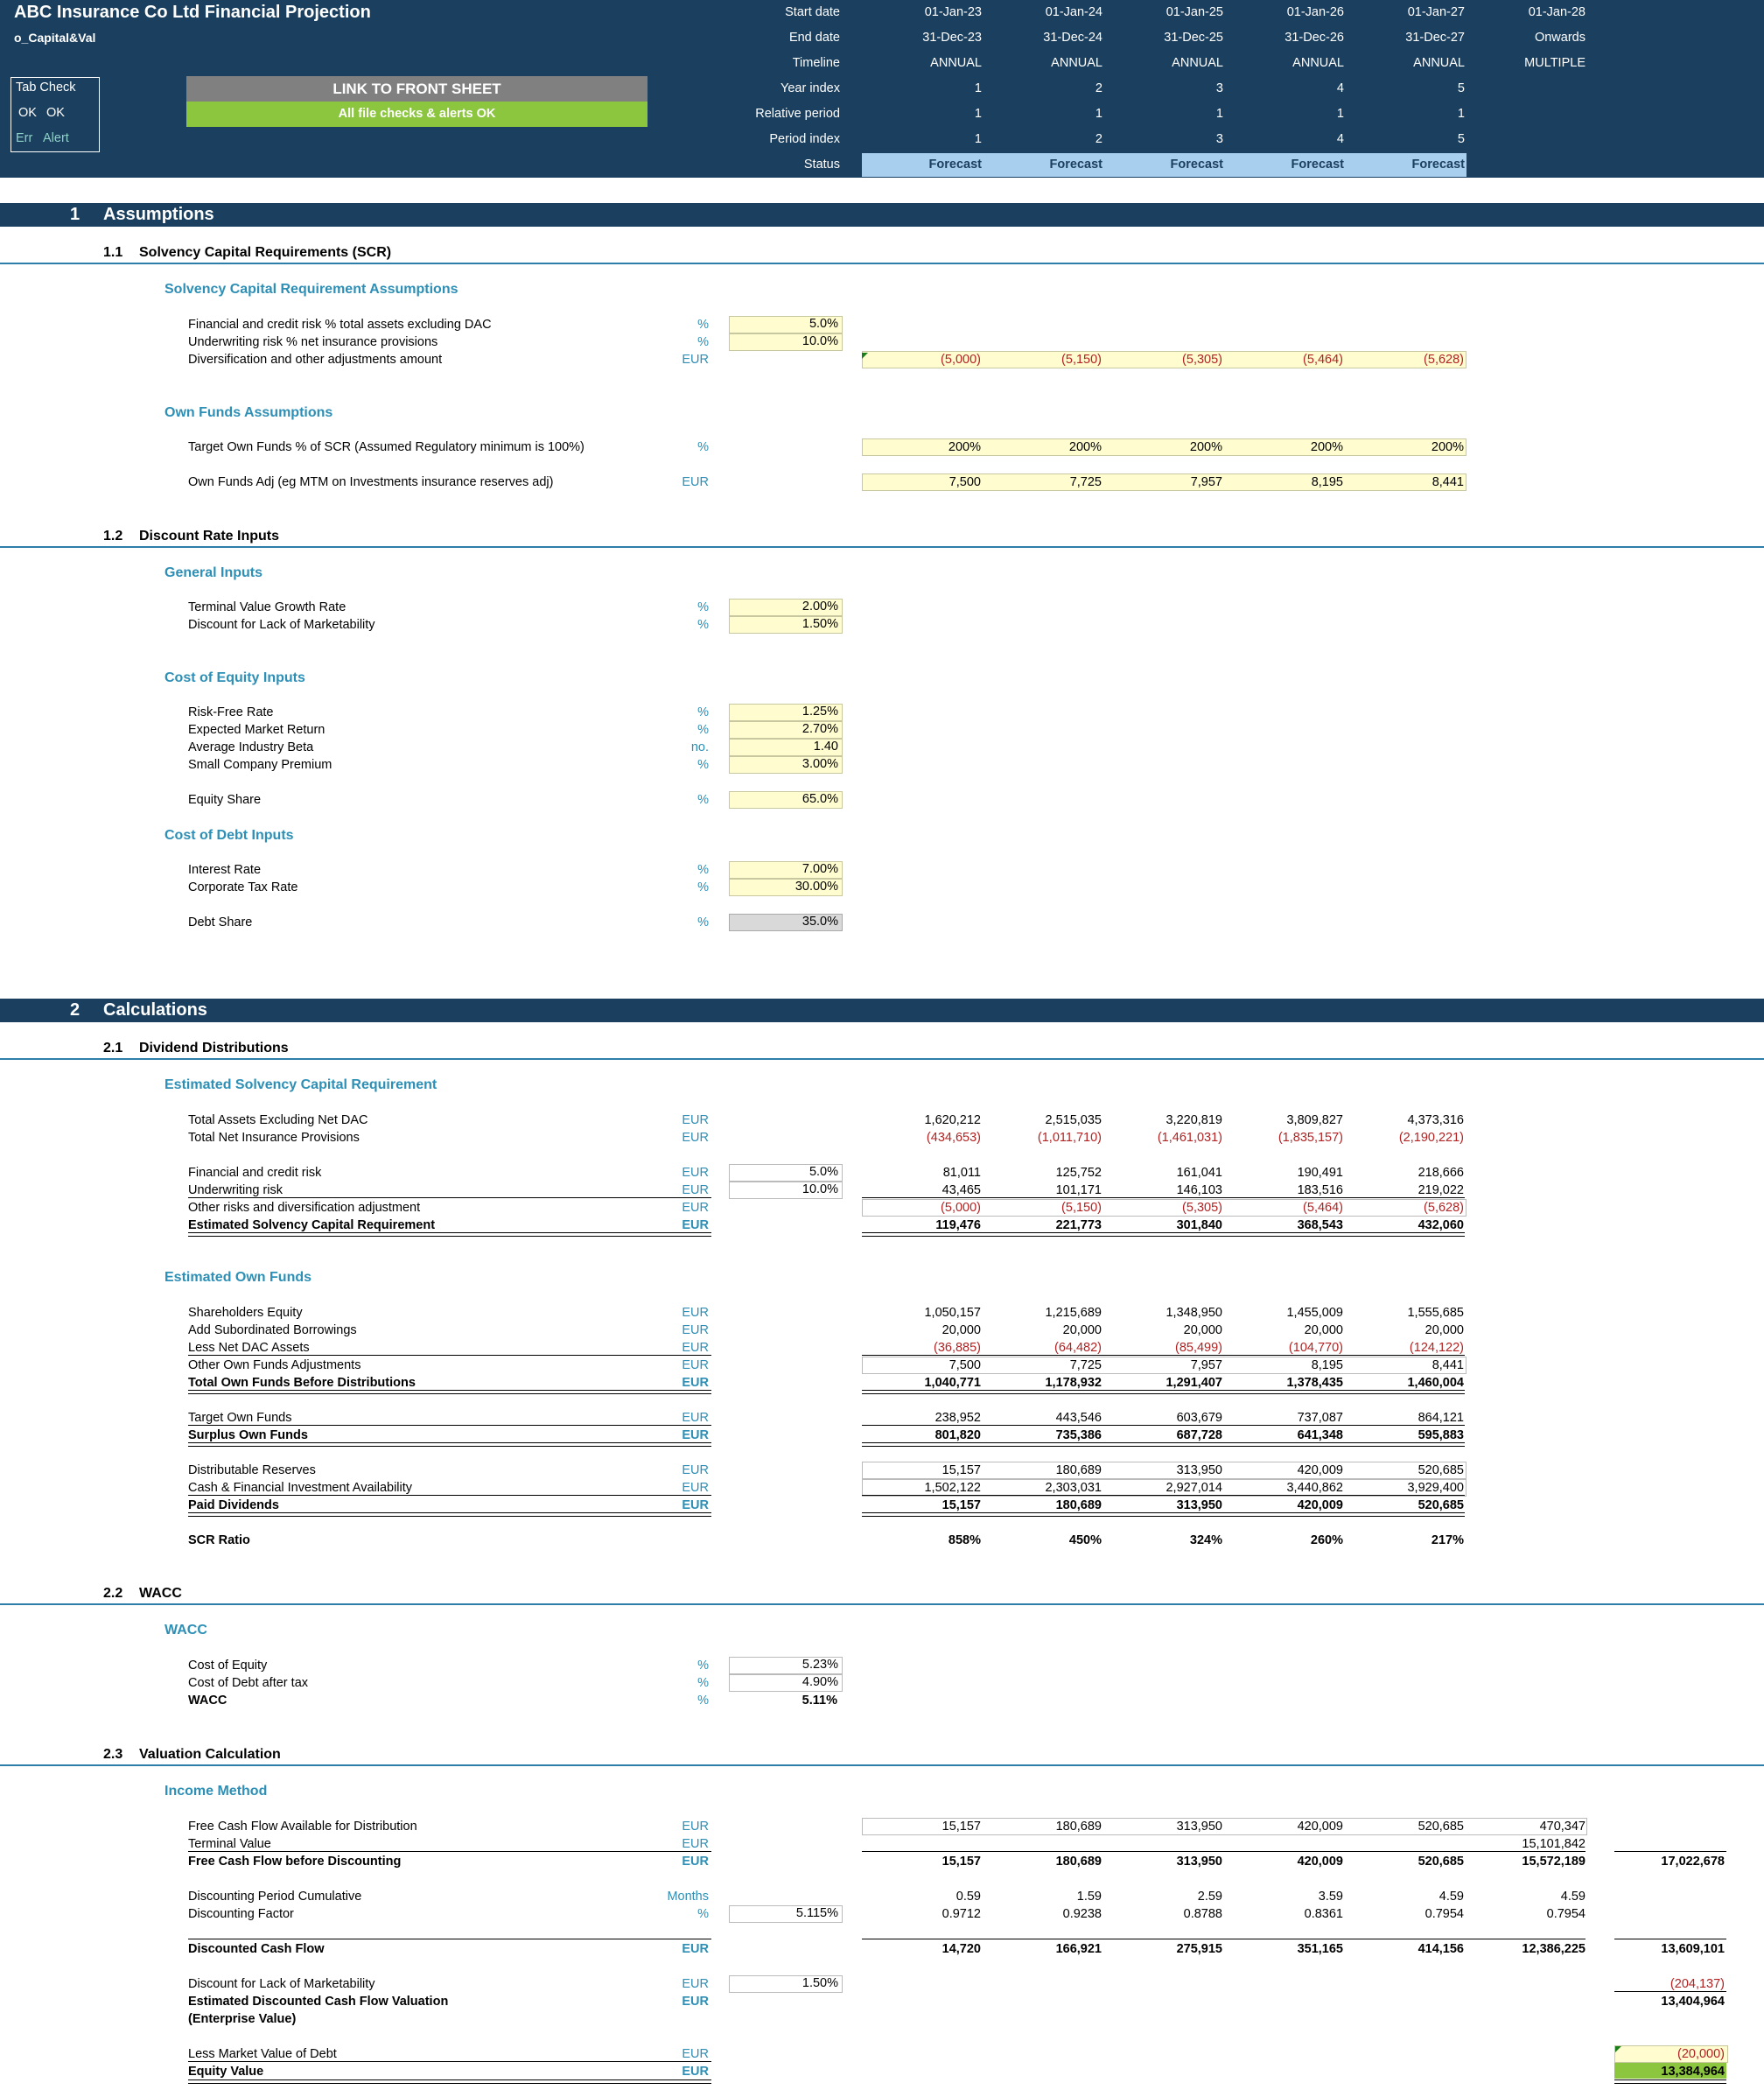  What do you see at coordinates (248, 412) in the screenshot?
I see `own-funds-assumptions-heading: Own Funds Assumptions` at bounding box center [248, 412].